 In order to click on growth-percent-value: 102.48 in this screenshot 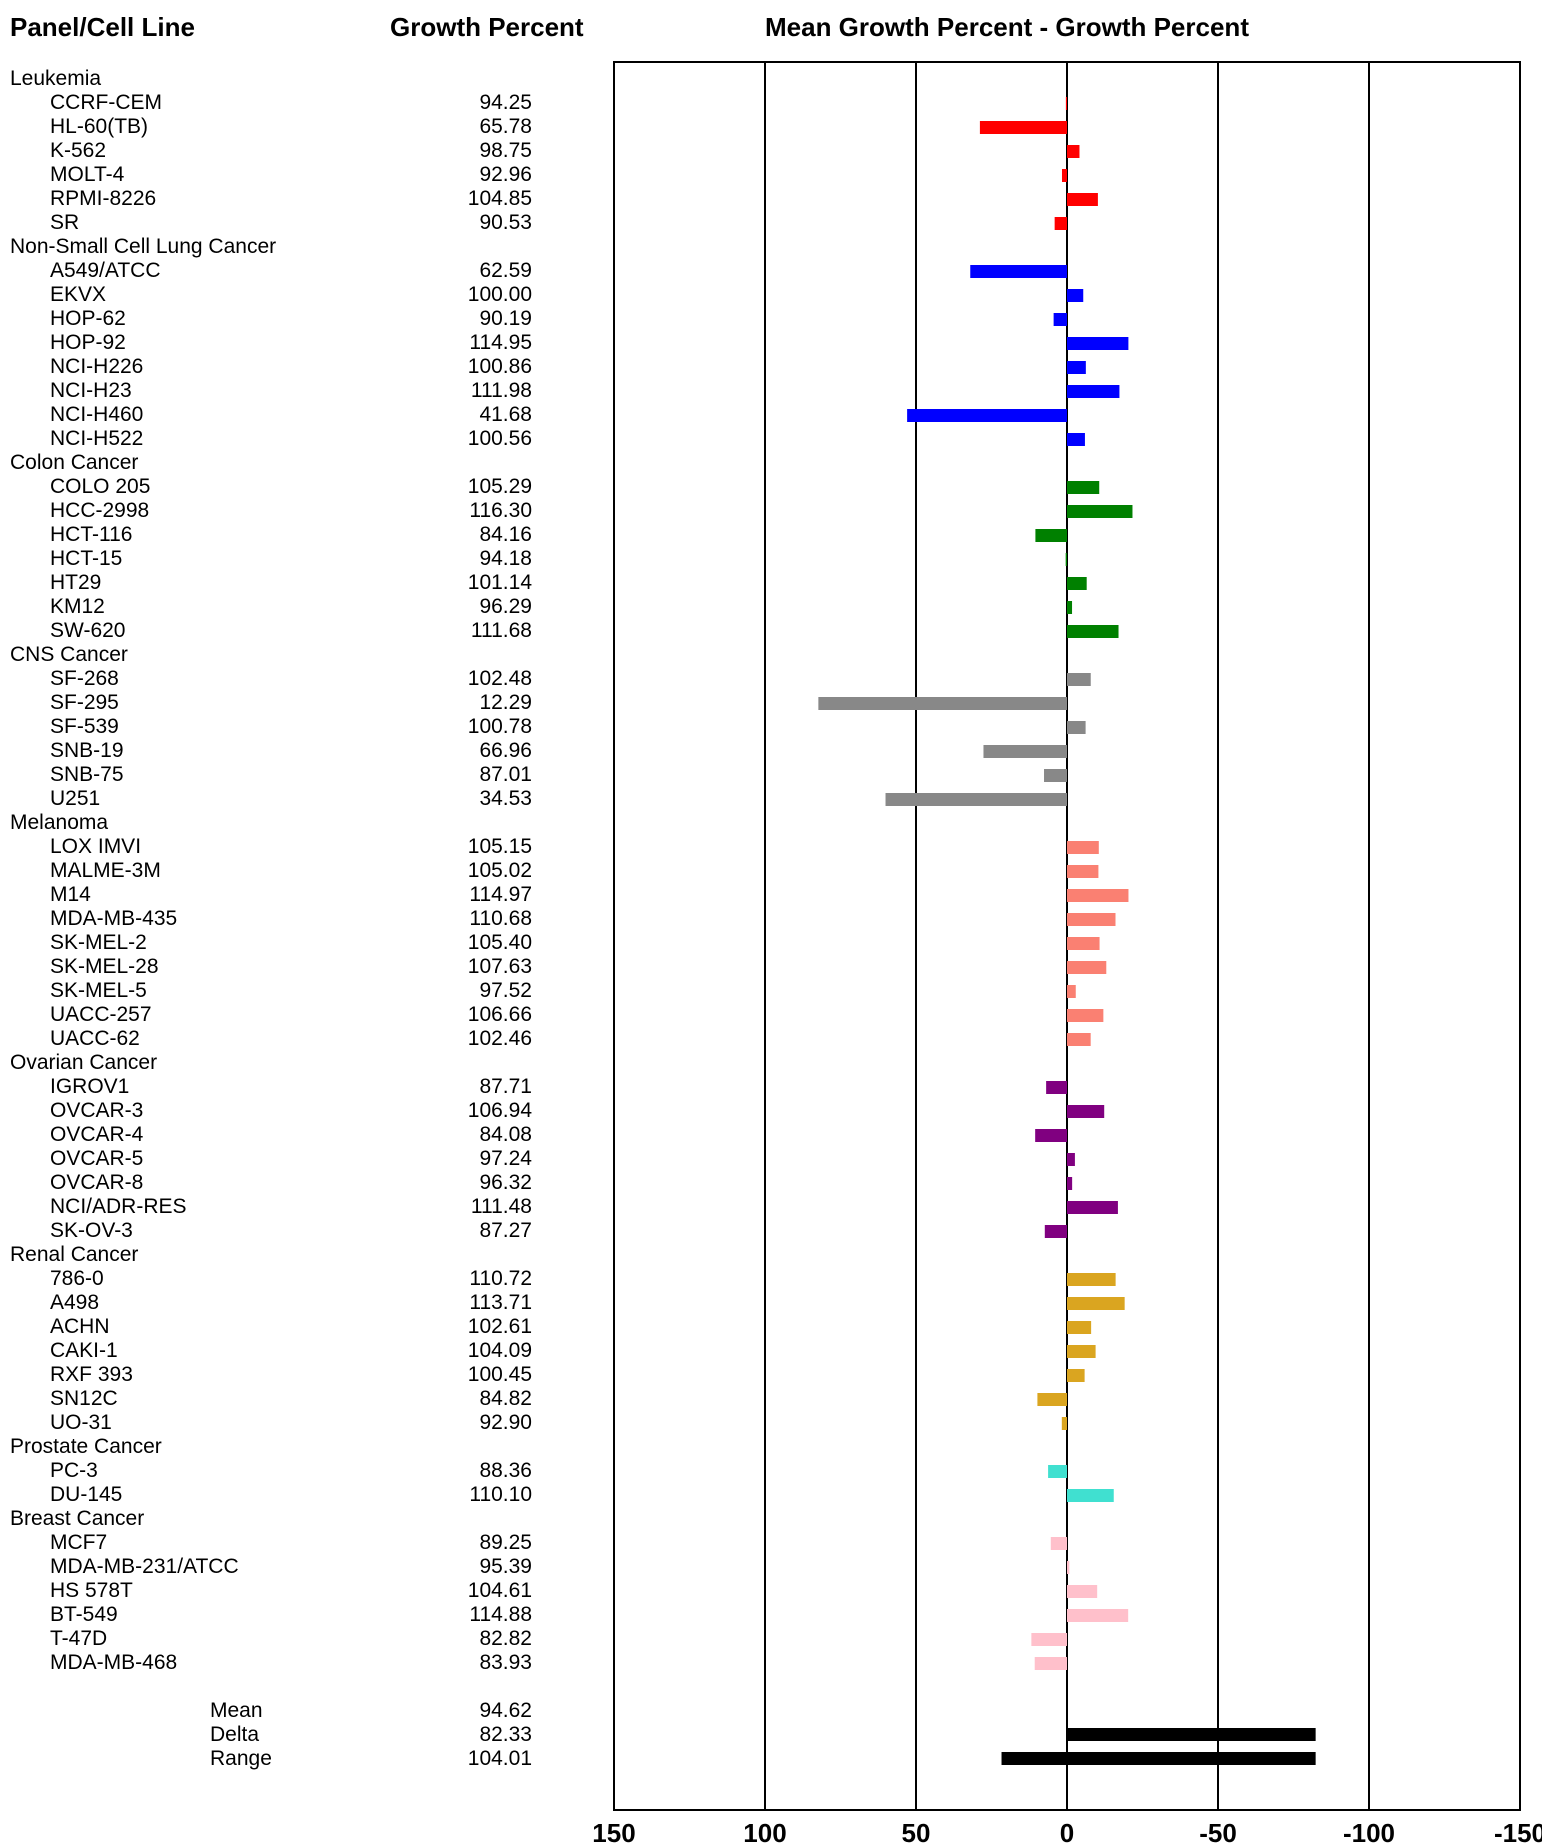, I will do `click(499, 678)`.